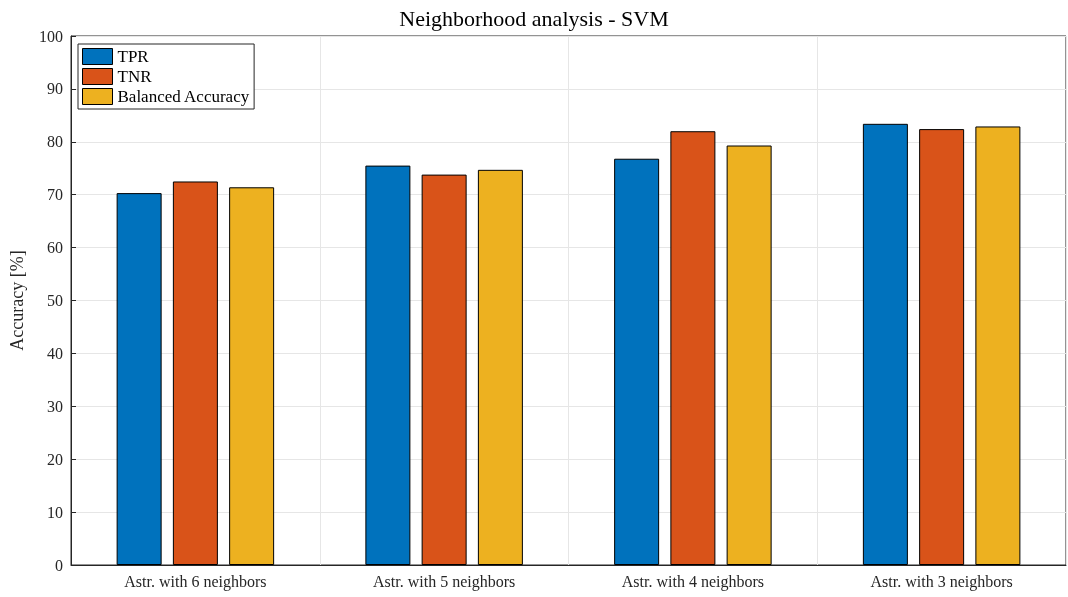 The width and height of the screenshot is (1068, 597). I want to click on y-tick-label: 80, so click(55, 142).